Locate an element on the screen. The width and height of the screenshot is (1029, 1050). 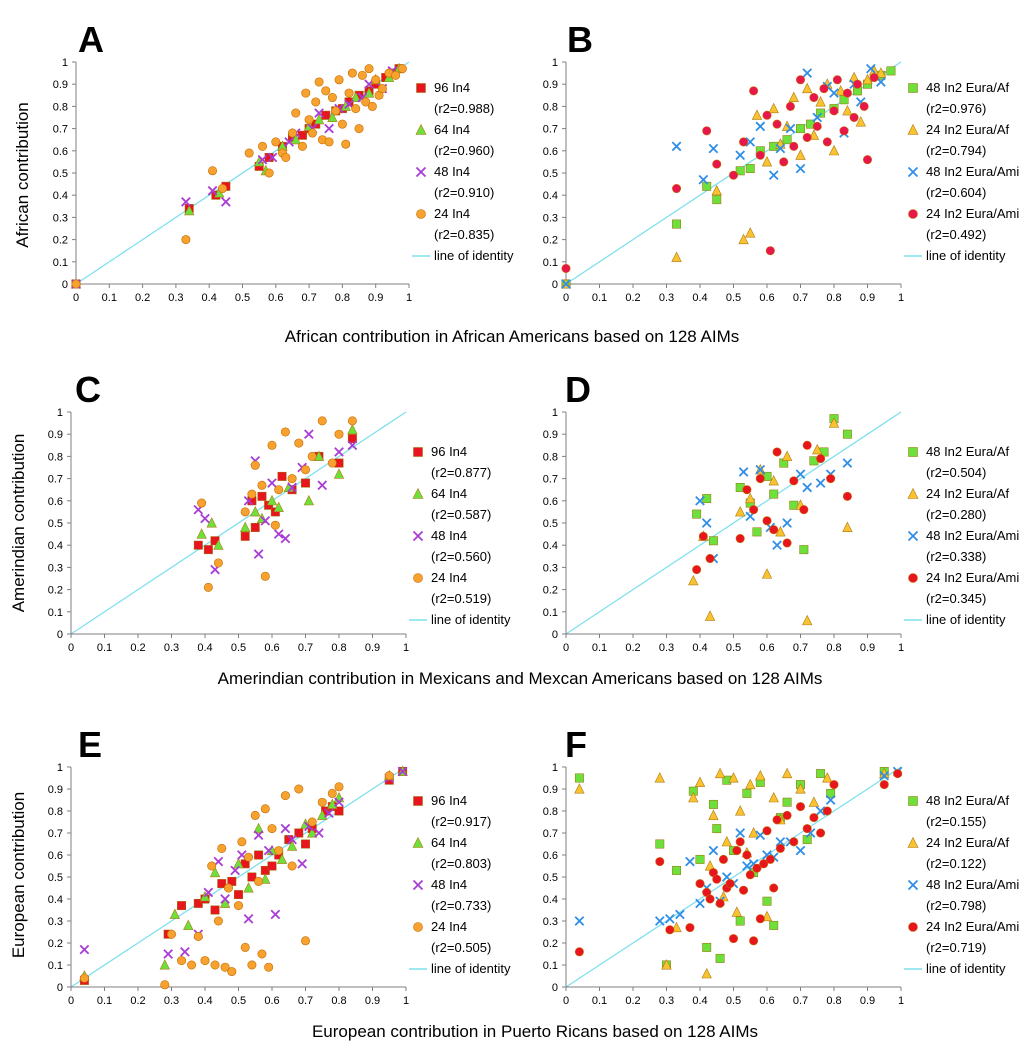
panel-c-xtick-label: 0.6 is located at coordinates (271, 648).